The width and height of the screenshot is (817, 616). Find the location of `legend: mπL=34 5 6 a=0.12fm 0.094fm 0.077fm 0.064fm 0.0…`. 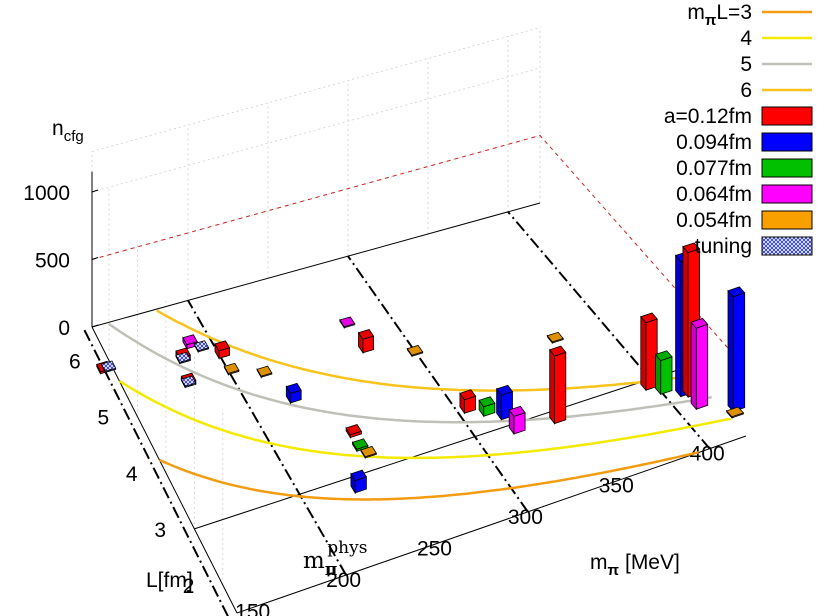

legend: mπL=34 5 6 a=0.12fm 0.094fm 0.077fm 0.064fm 0.0… is located at coordinates (738, 129).